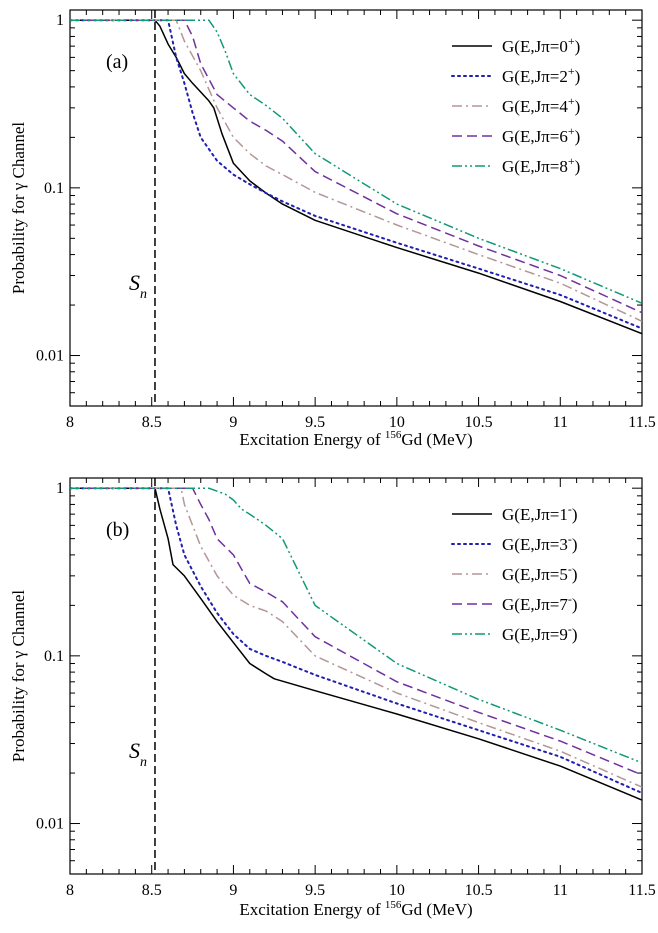 Image resolution: width=658 pixels, height=933 pixels. I want to click on legend-label-main: G(E,Jπ=3, so click(535, 544).